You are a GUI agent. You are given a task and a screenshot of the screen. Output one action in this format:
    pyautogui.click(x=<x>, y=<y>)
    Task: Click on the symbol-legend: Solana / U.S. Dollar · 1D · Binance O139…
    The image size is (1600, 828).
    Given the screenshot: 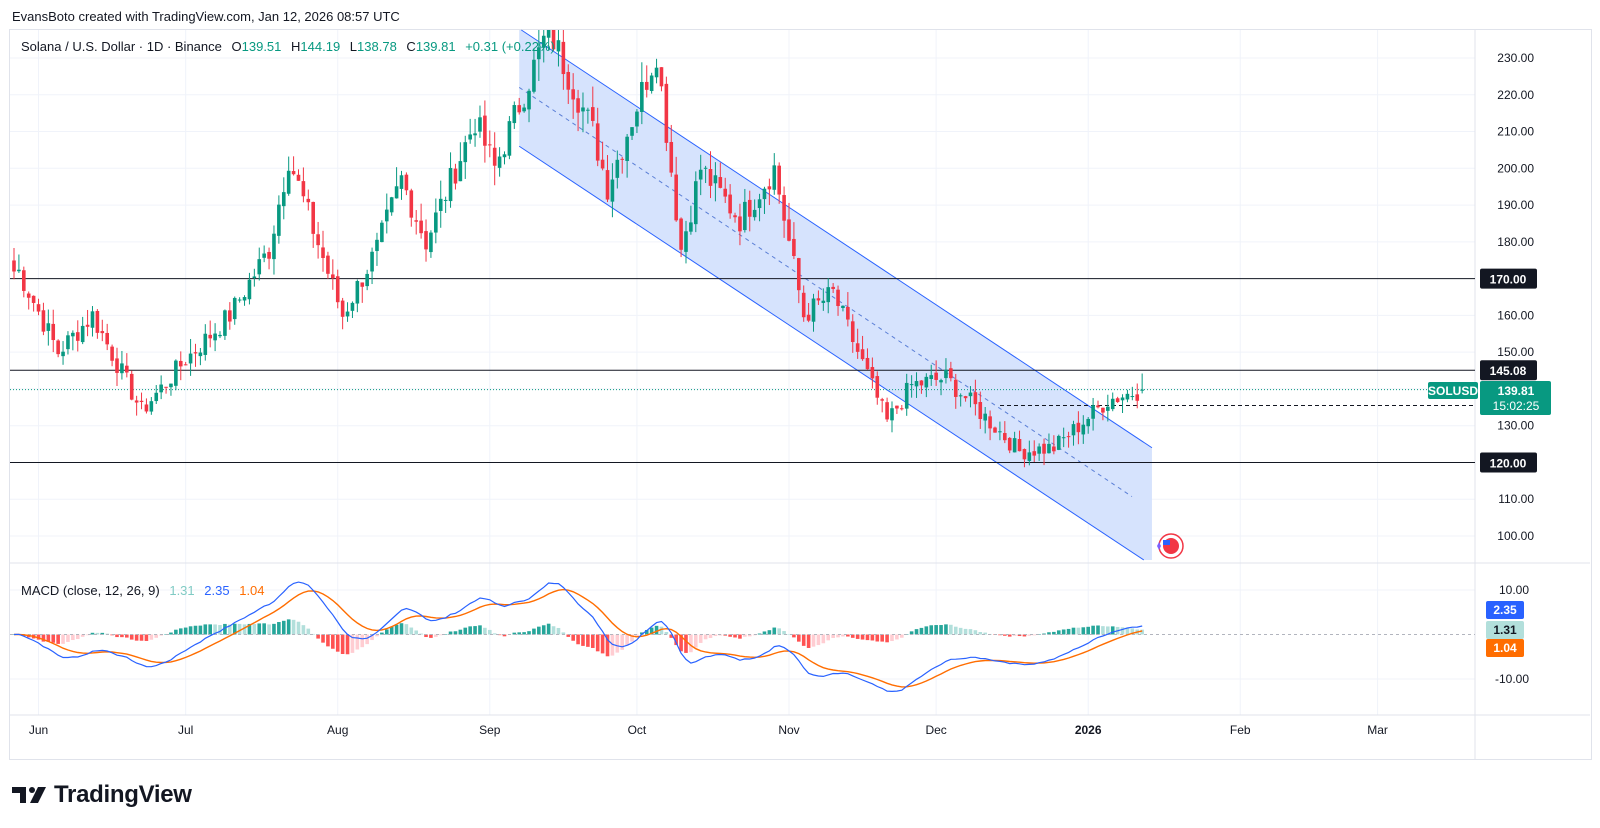 What is the action you would take?
    pyautogui.click(x=288, y=46)
    